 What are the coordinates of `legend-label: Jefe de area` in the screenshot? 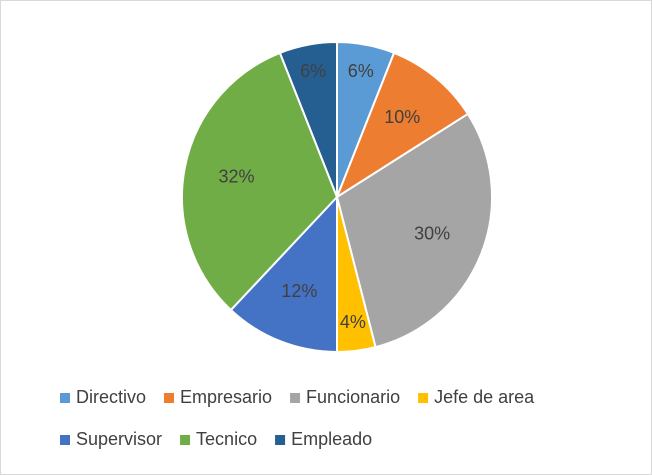 It's located at (484, 397).